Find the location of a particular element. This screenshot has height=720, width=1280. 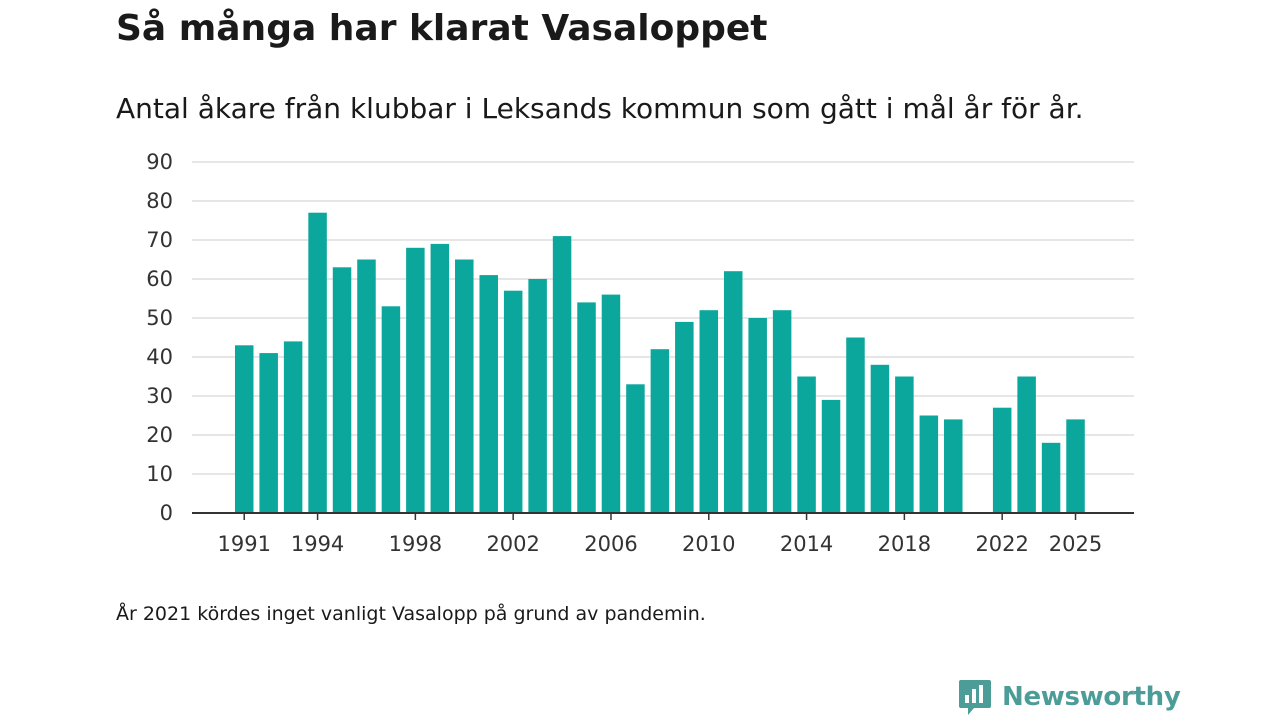

bar-2014 is located at coordinates (806, 444).